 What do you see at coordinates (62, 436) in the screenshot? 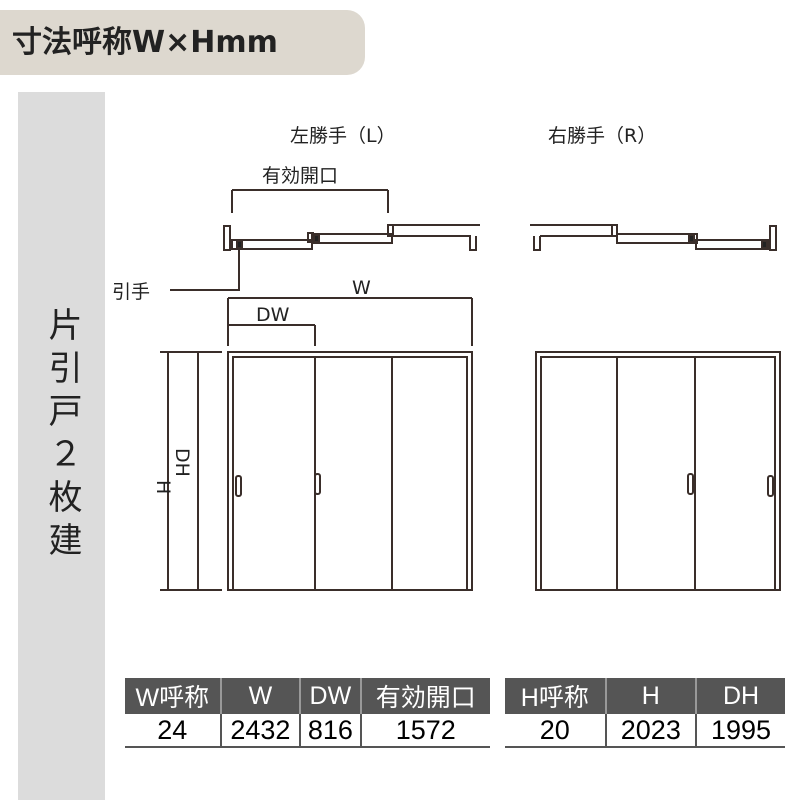
I see `door-type-label: 片引戸２枚建` at bounding box center [62, 436].